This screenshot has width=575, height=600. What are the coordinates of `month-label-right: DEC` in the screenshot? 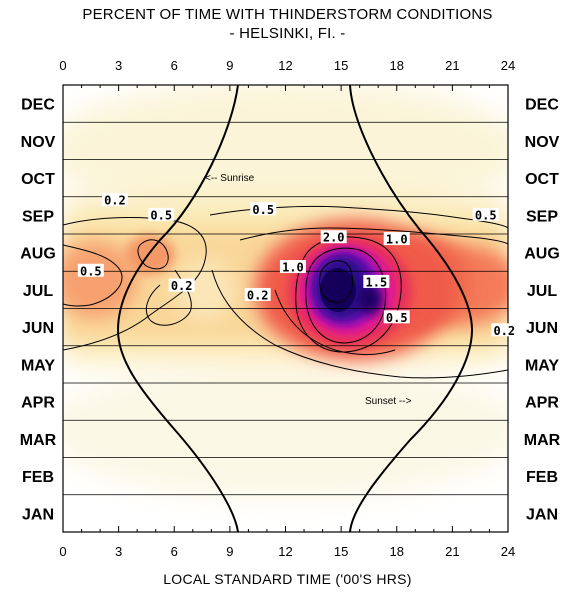 It's located at (542, 105).